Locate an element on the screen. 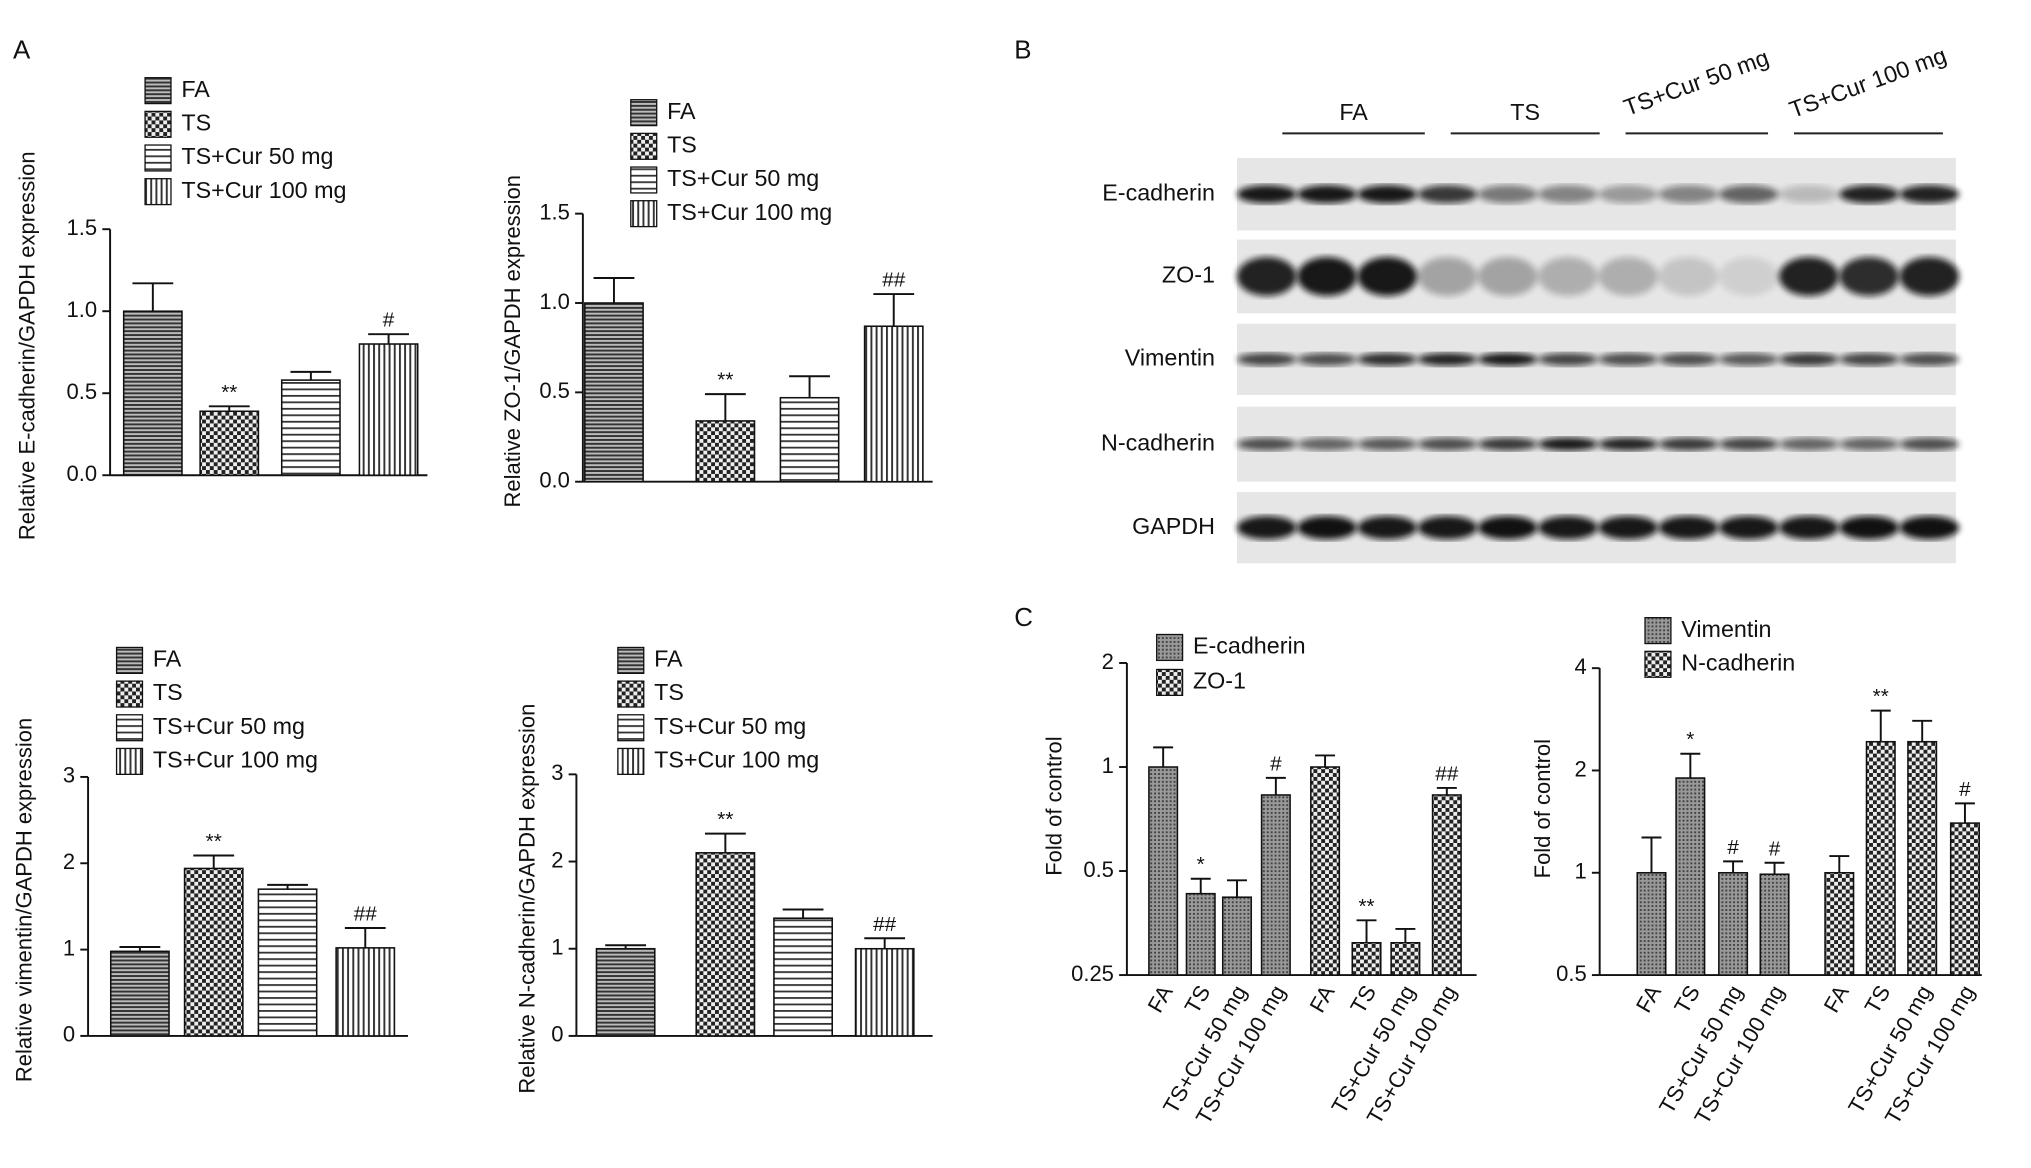 Image resolution: width=2031 pixels, height=1168 pixels. y-tick-label: 0 is located at coordinates (557, 1034).